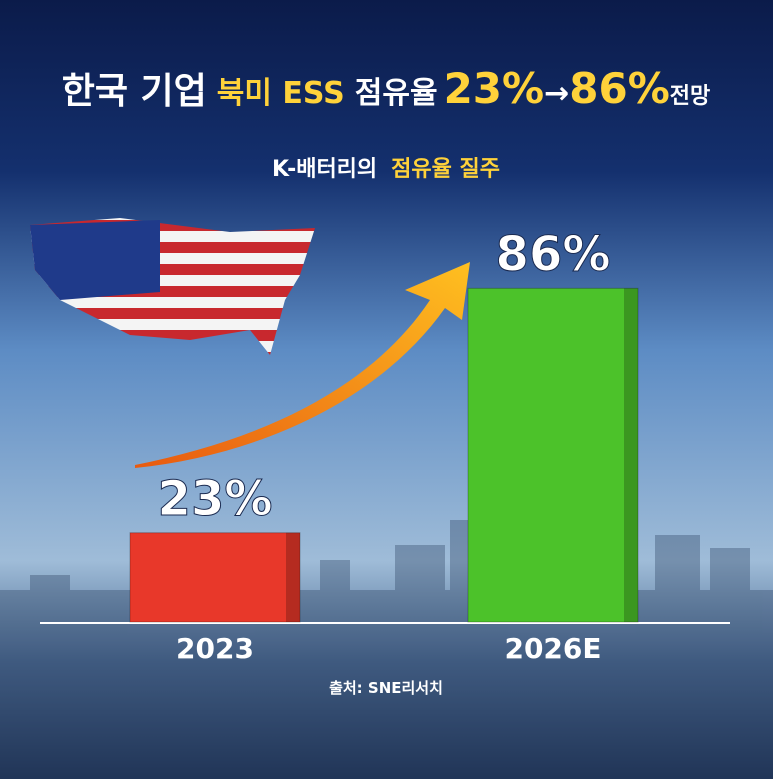 The width and height of the screenshot is (773, 779). I want to click on value-label: 86%, so click(553, 254).